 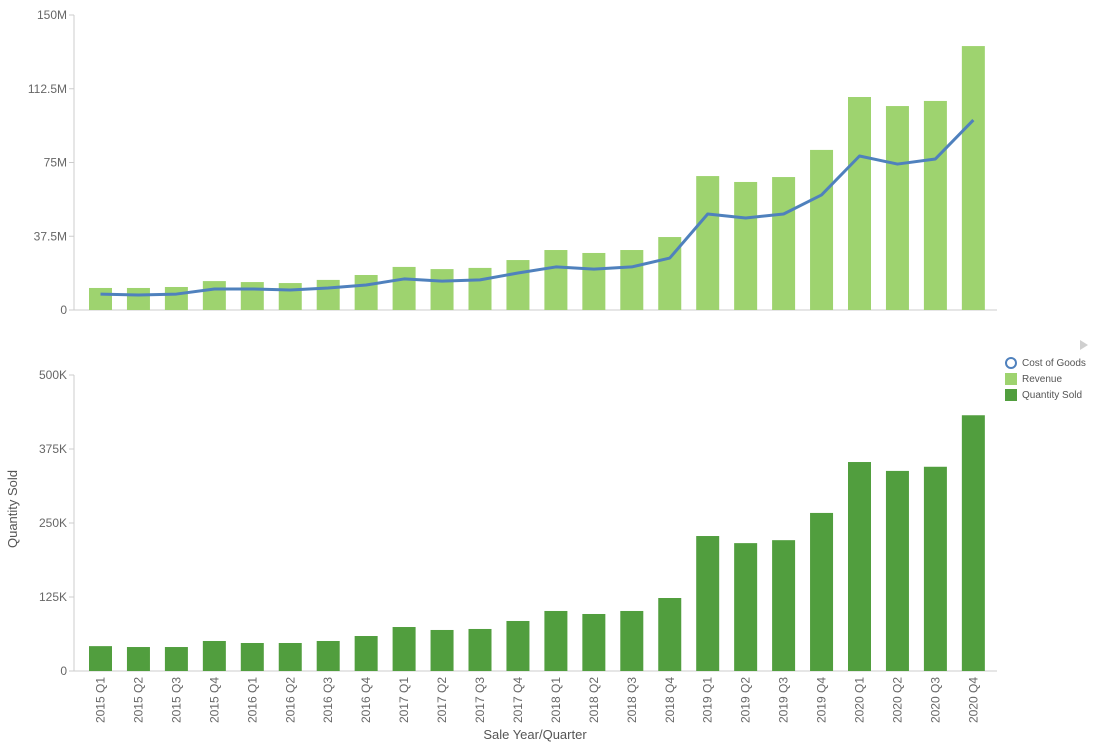 What do you see at coordinates (518, 700) in the screenshot?
I see `x-tick-label: 2017 Q4` at bounding box center [518, 700].